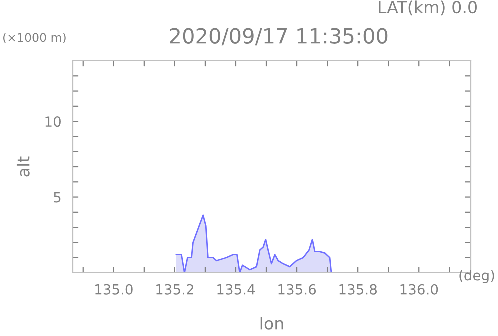  Describe the element at coordinates (114, 289) in the screenshot. I see `x-tick-label: 135.0` at that location.